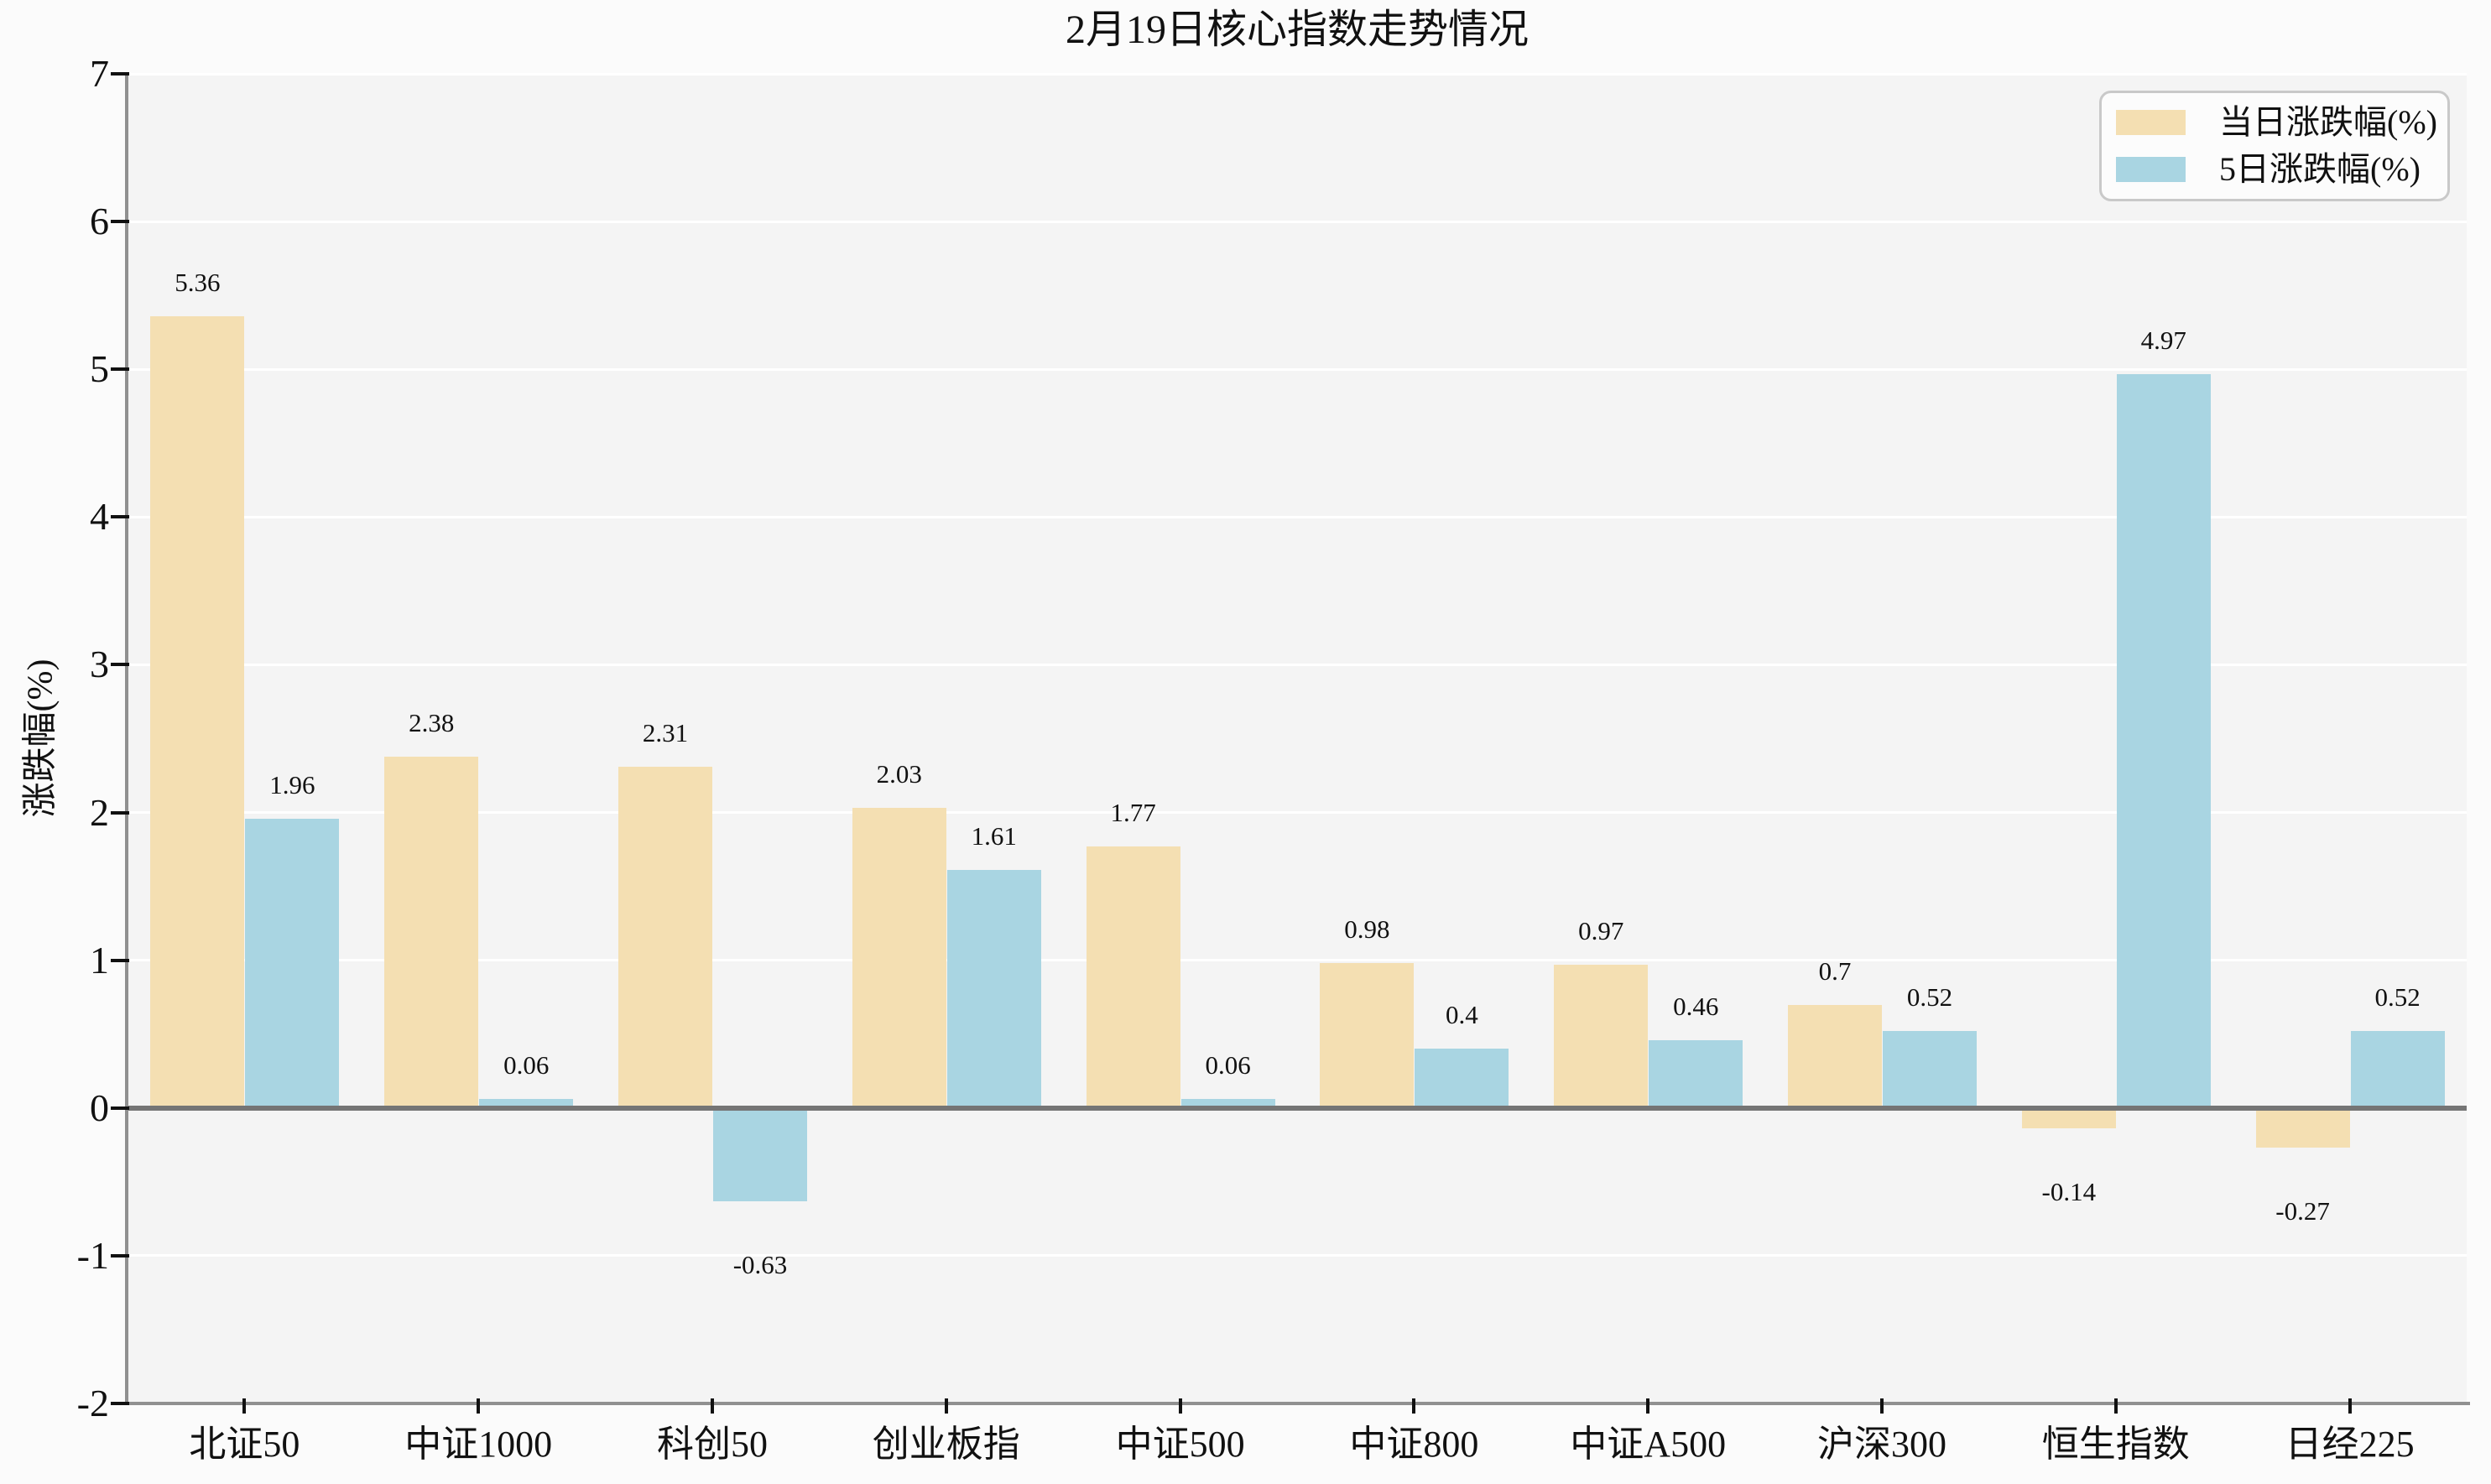  Describe the element at coordinates (99, 812) in the screenshot. I see `y-tick-label-2: 2` at that location.